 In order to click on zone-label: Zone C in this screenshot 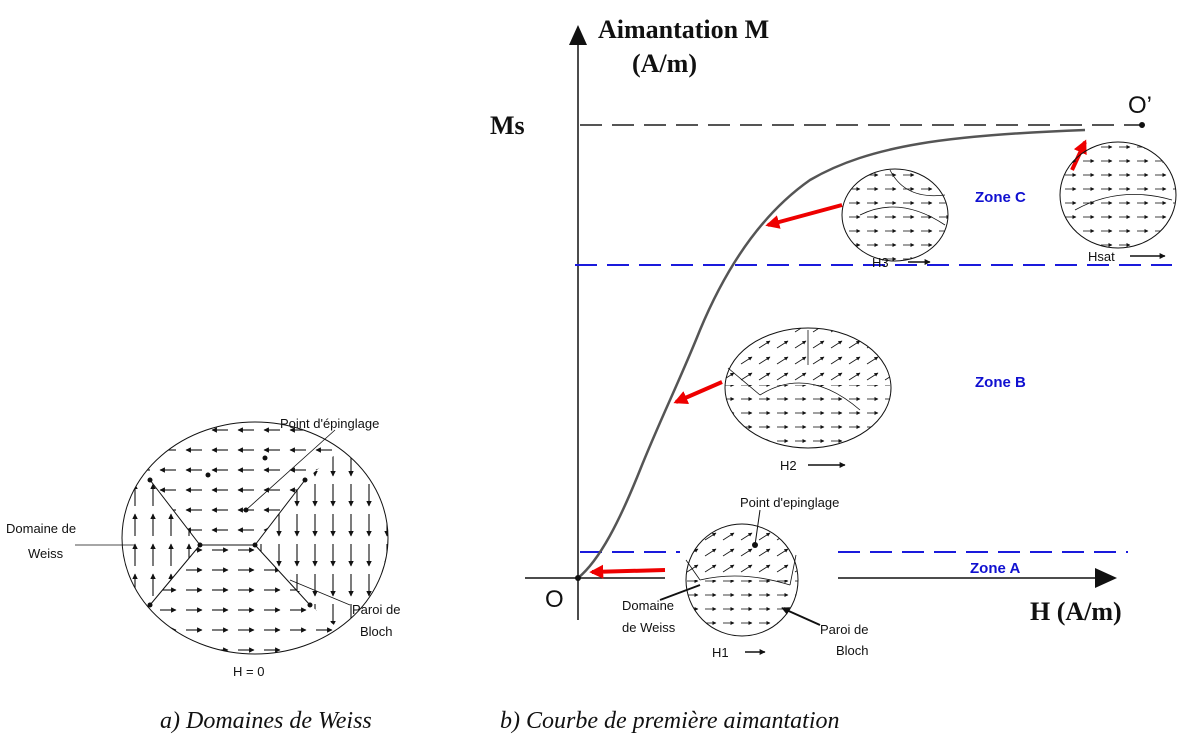, I will do `click(1000, 197)`.